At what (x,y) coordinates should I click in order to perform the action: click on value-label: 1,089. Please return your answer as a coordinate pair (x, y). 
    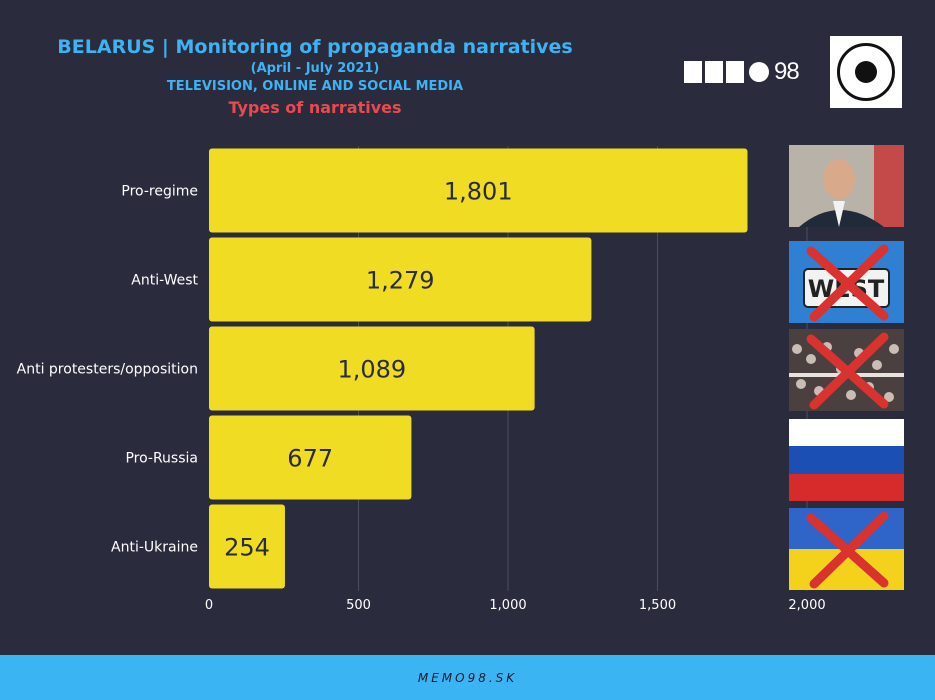
    Looking at the image, I should click on (371, 370).